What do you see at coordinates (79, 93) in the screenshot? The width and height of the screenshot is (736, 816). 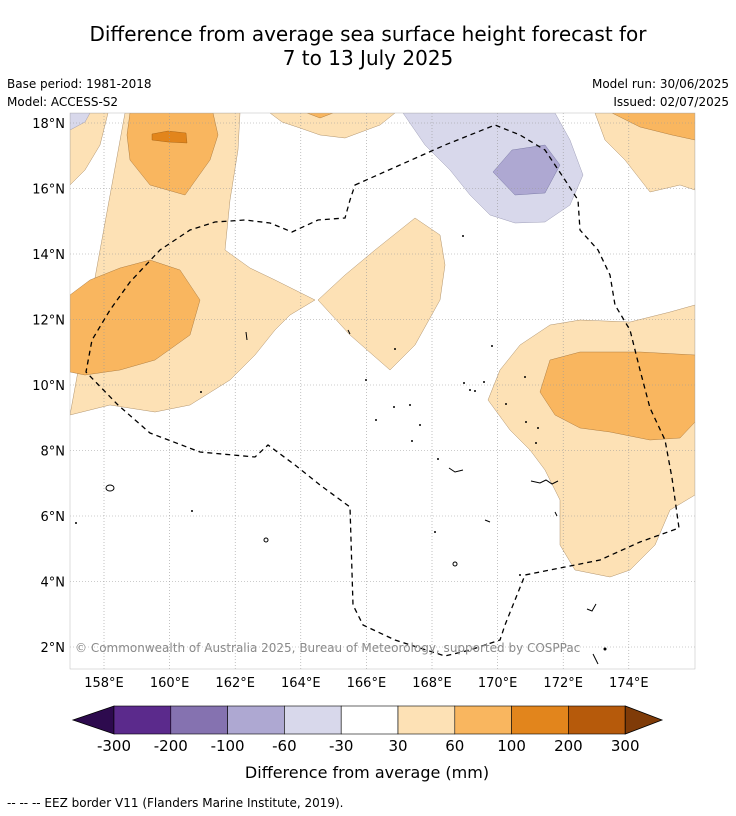 I see `meta-left: Base period: 1981-2018 Model: ACCESS-S2` at bounding box center [79, 93].